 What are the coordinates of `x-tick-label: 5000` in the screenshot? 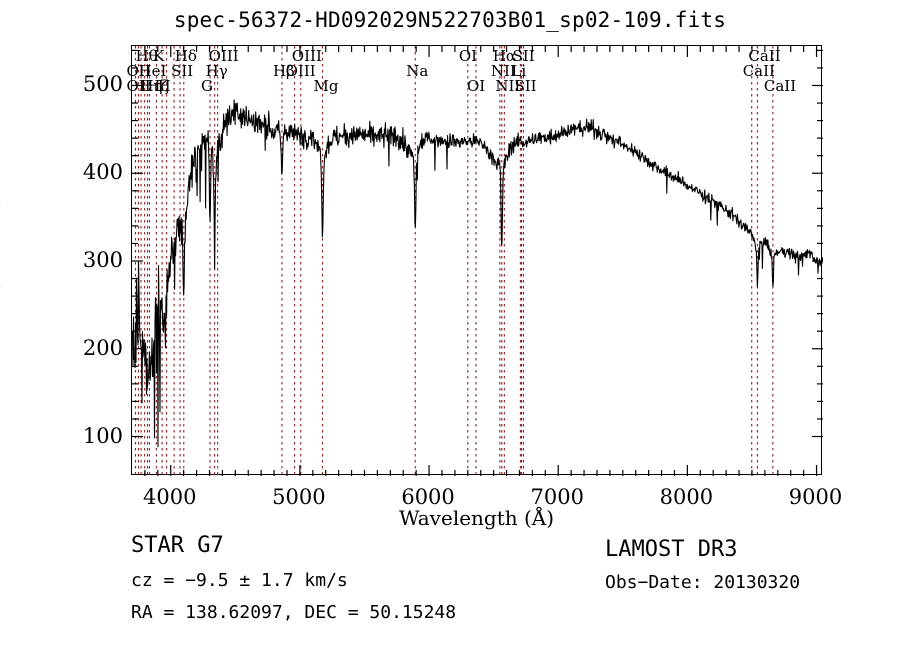 It's located at (299, 497).